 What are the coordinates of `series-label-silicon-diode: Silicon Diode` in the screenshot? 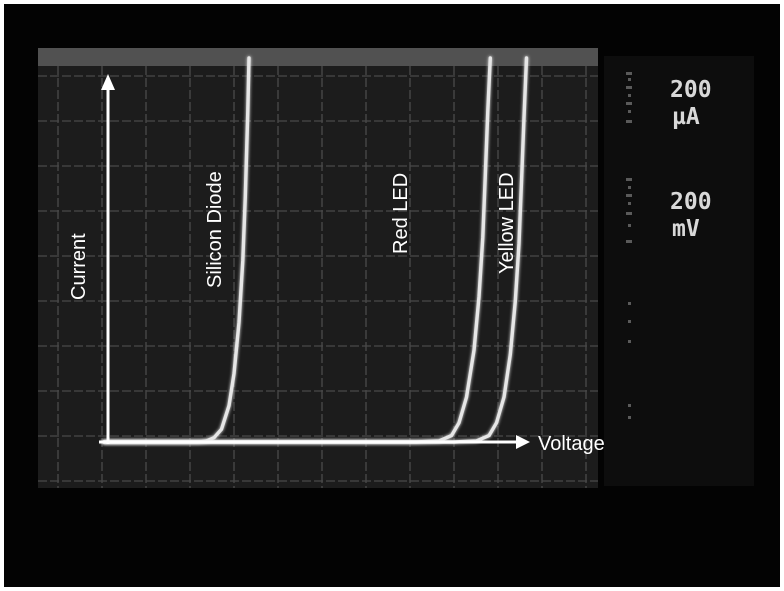 It's located at (215, 229).